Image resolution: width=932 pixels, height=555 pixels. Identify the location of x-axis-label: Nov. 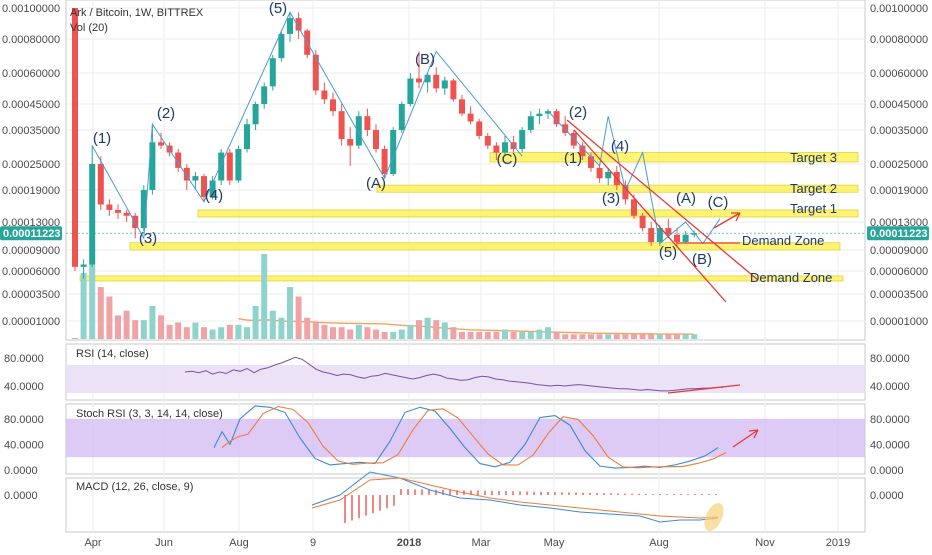
(765, 543).